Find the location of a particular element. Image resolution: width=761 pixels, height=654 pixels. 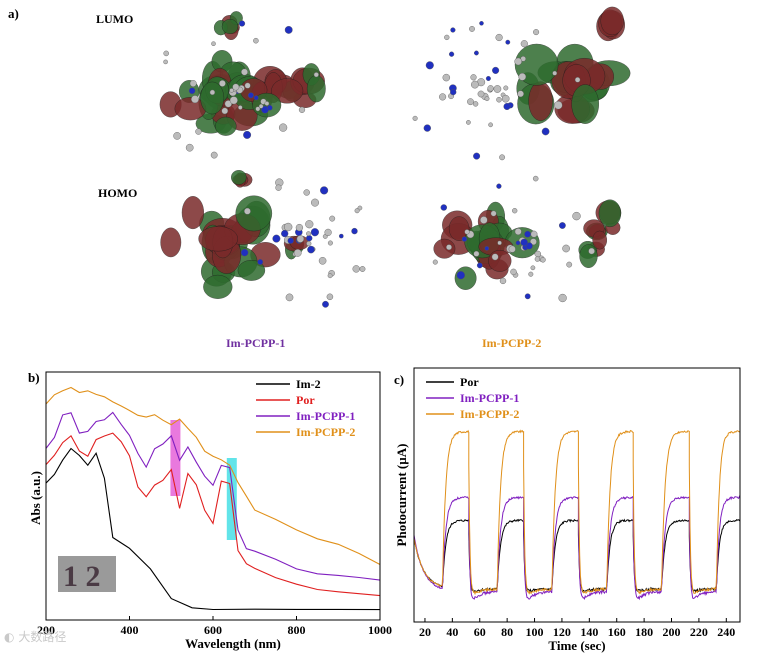

lumo-label: LUMO is located at coordinates (115, 19).